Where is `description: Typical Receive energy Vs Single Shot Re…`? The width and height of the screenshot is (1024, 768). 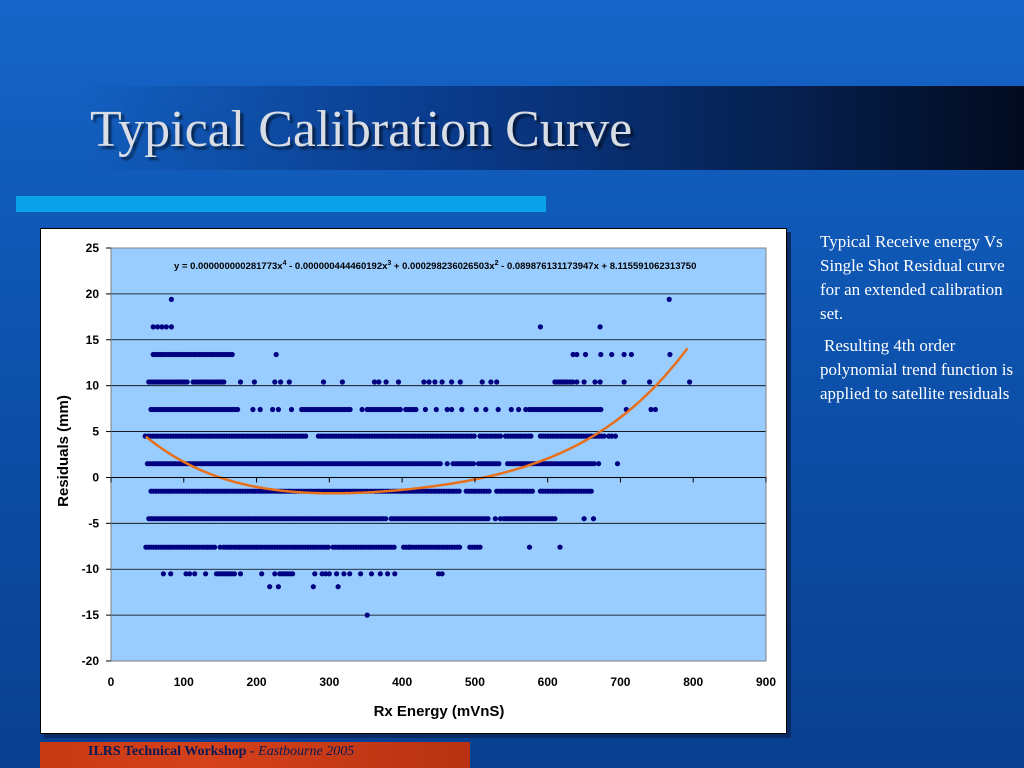
description: Typical Receive energy Vs Single Shot Re… is located at coordinates (918, 322).